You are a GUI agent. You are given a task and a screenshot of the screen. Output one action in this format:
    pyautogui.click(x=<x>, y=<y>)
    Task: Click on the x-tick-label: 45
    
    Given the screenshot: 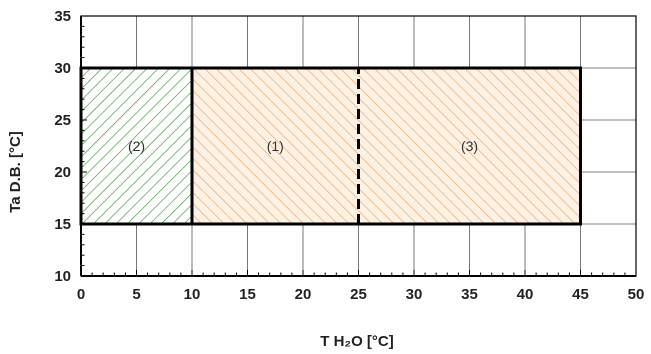 What is the action you would take?
    pyautogui.click(x=580, y=294)
    